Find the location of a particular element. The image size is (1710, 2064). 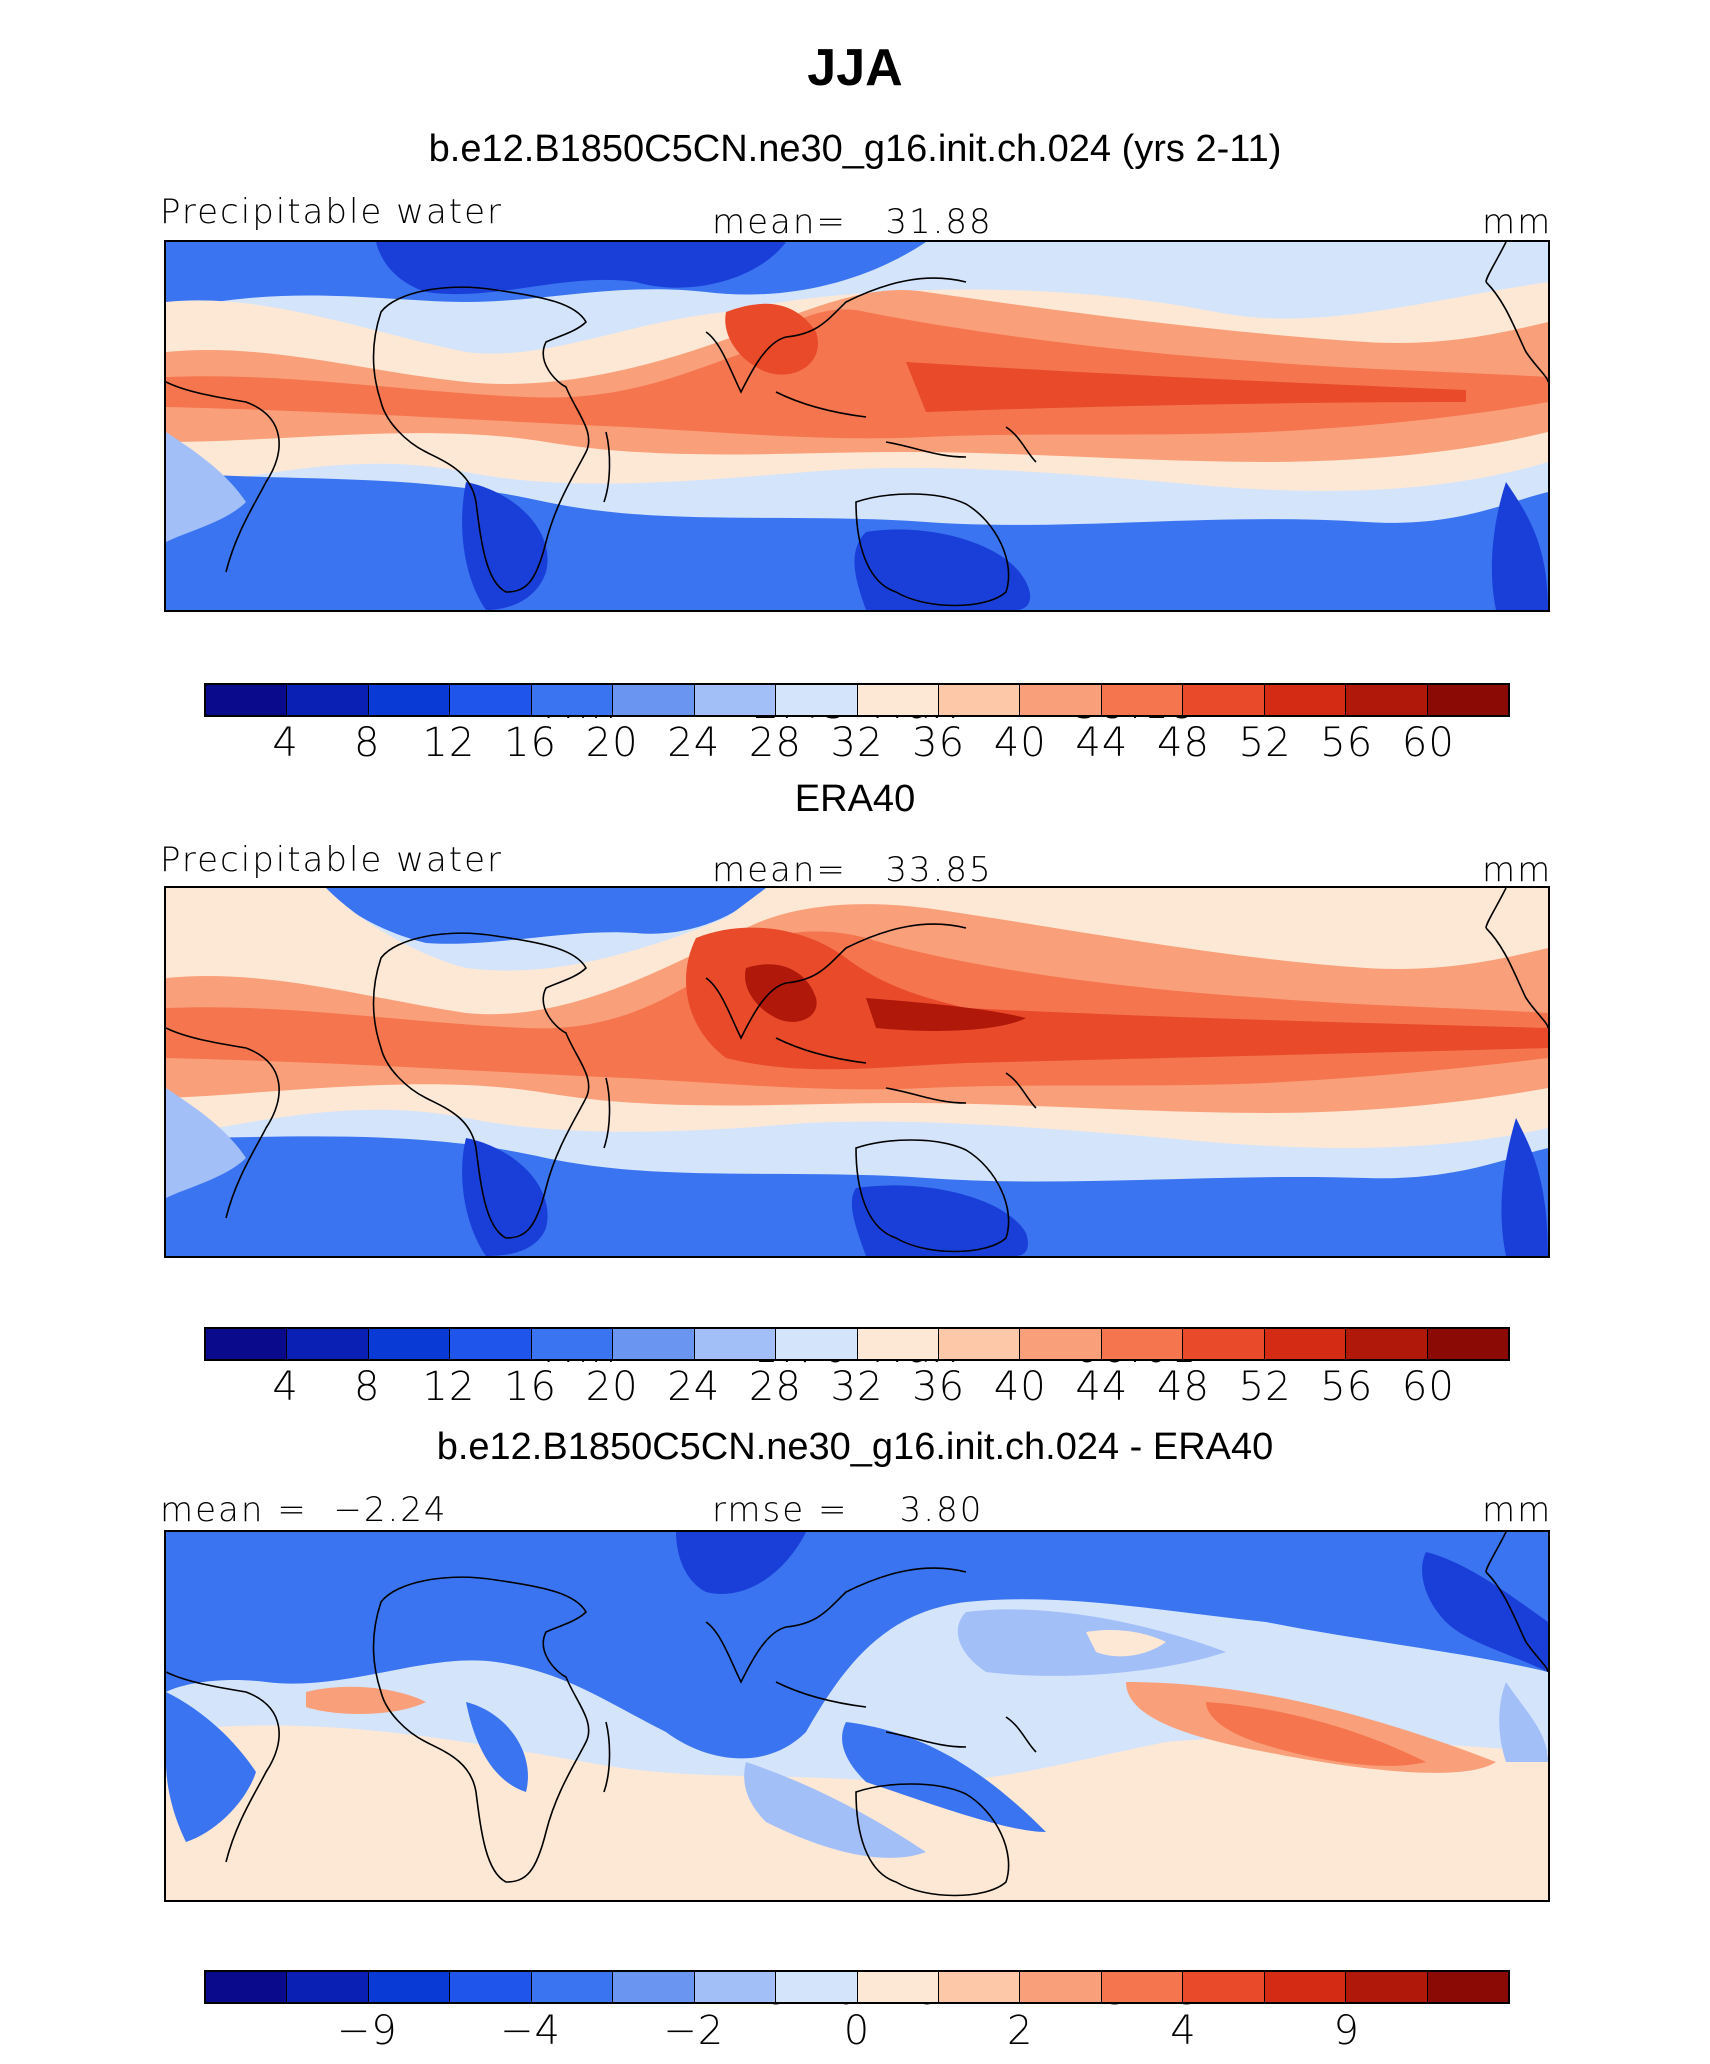

panel-1-mean-label: mean= 31.88 is located at coordinates (852, 222).